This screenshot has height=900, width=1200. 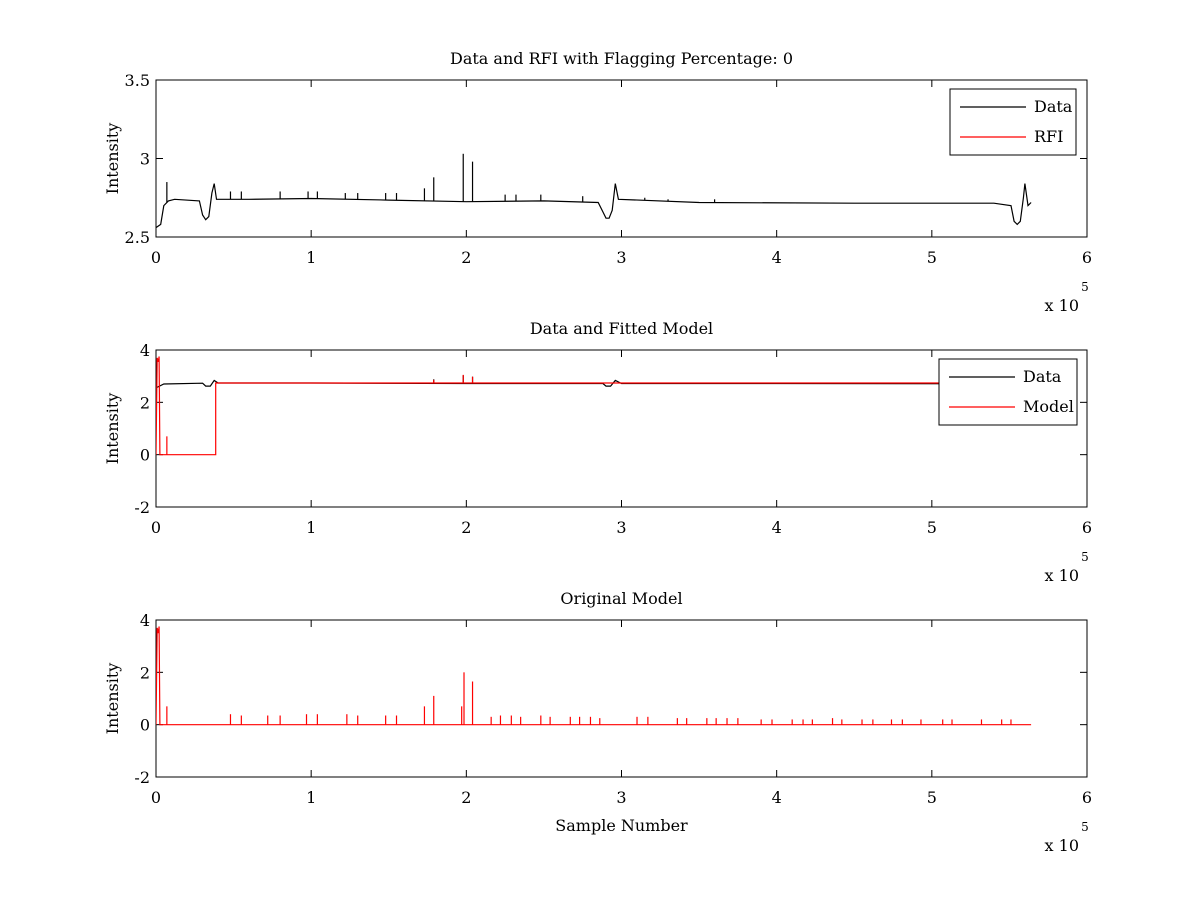 I want to click on y-tick-label: 3.5, so click(x=137, y=80).